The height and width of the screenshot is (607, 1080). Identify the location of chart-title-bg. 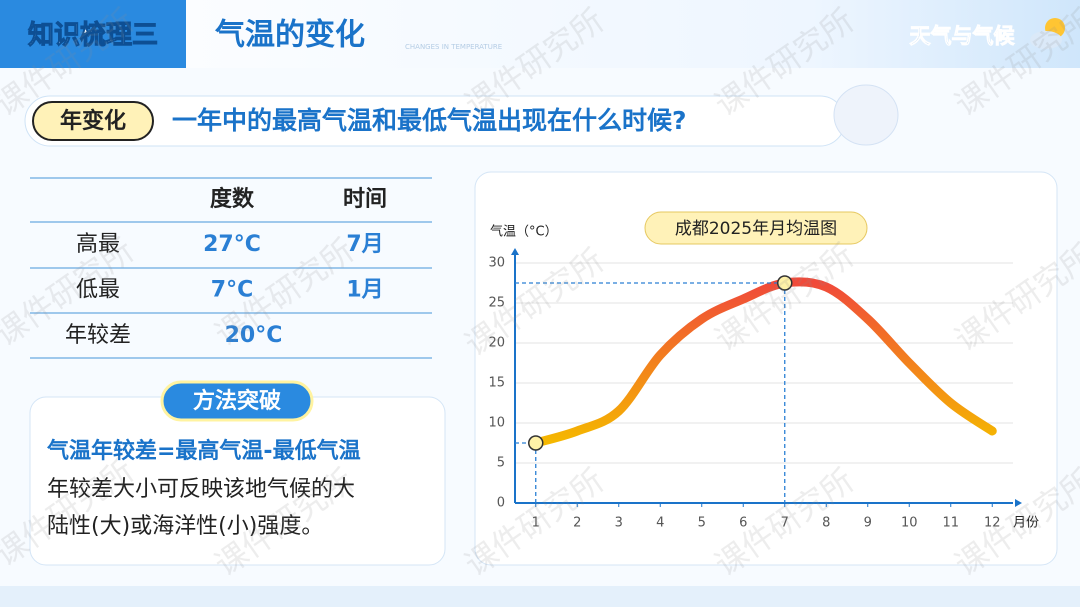
(756, 228).